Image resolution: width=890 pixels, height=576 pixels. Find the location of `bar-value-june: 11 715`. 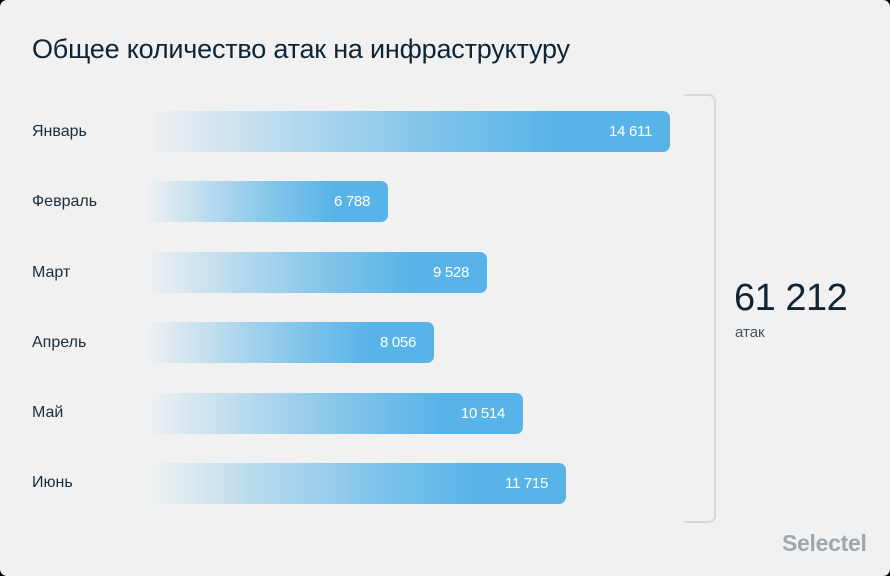

bar-value-june: 11 715 is located at coordinates (526, 483).